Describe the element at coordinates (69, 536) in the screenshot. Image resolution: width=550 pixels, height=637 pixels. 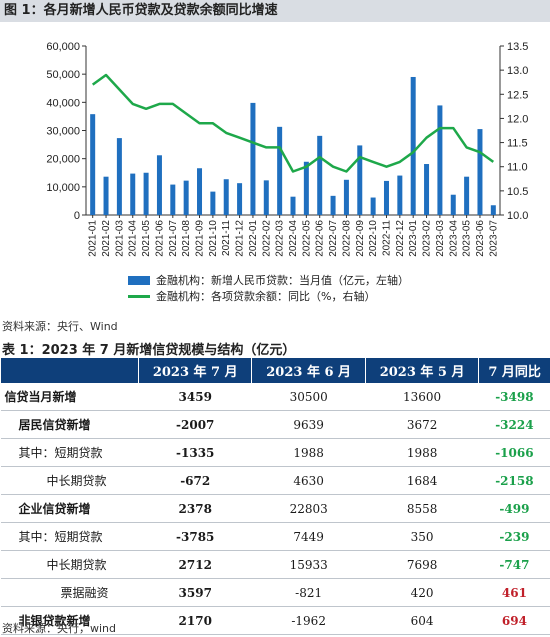
I see `row-label: 其中：短期贷款` at that location.